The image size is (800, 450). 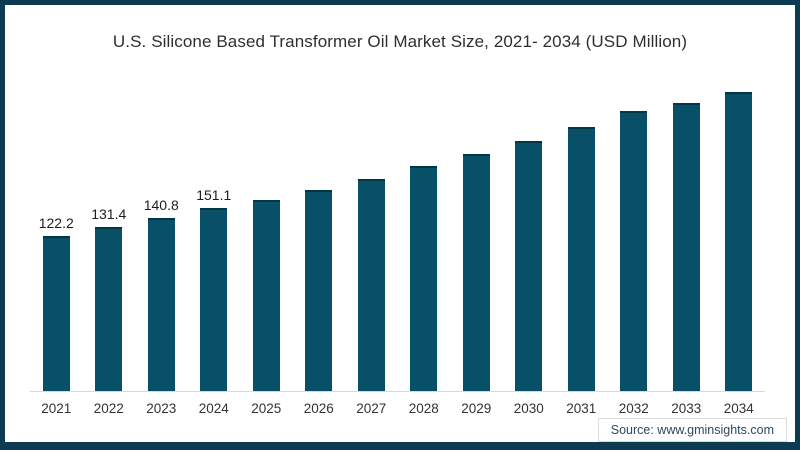 What do you see at coordinates (528, 408) in the screenshot?
I see `x-axis-tick-label: 2030` at bounding box center [528, 408].